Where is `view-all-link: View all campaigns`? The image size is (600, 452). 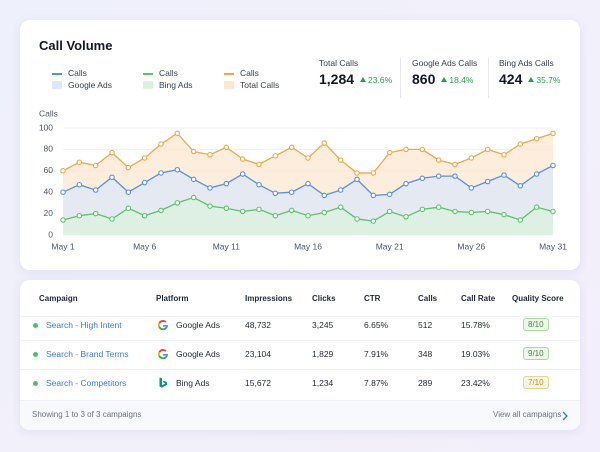 view-all-link: View all campaigns is located at coordinates (527, 414).